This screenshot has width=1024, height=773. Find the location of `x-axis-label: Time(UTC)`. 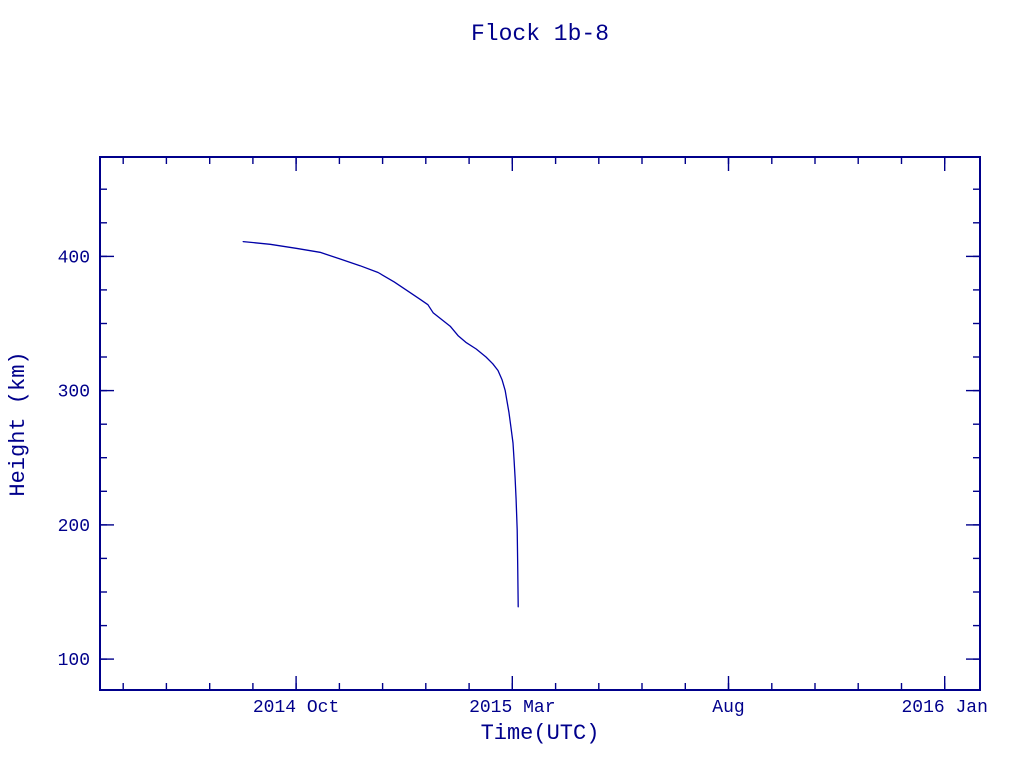

x-axis-label: Time(UTC) is located at coordinates (540, 733).